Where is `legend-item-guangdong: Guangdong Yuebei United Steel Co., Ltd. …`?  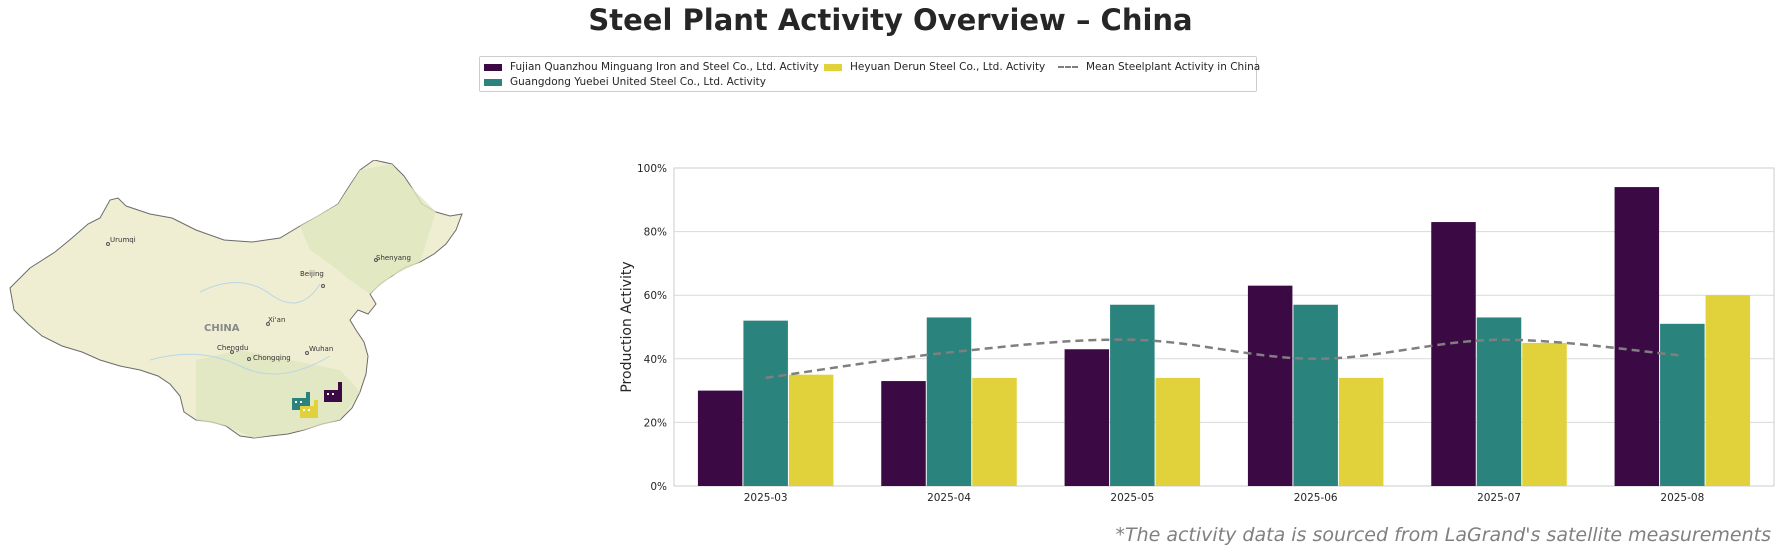 legend-item-guangdong: Guangdong Yuebei United Steel Co., Ltd. … is located at coordinates (625, 82).